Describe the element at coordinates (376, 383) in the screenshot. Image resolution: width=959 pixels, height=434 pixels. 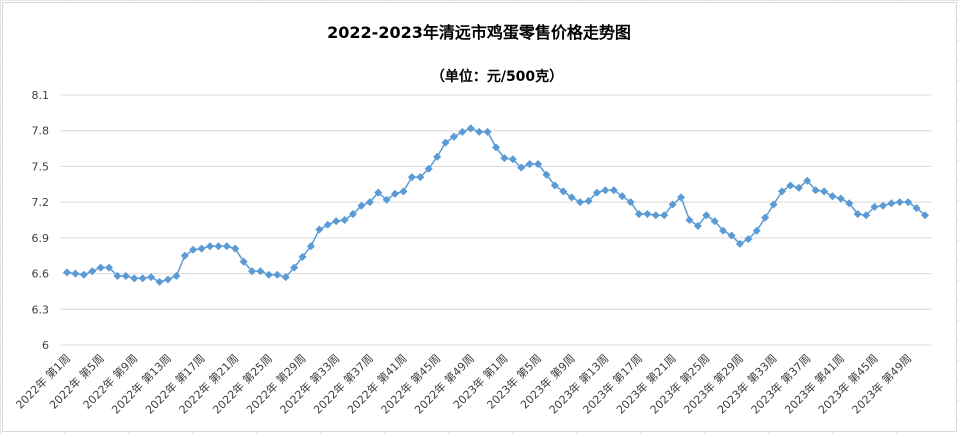
I see `x-tick-label: 2022年 第41周` at that location.